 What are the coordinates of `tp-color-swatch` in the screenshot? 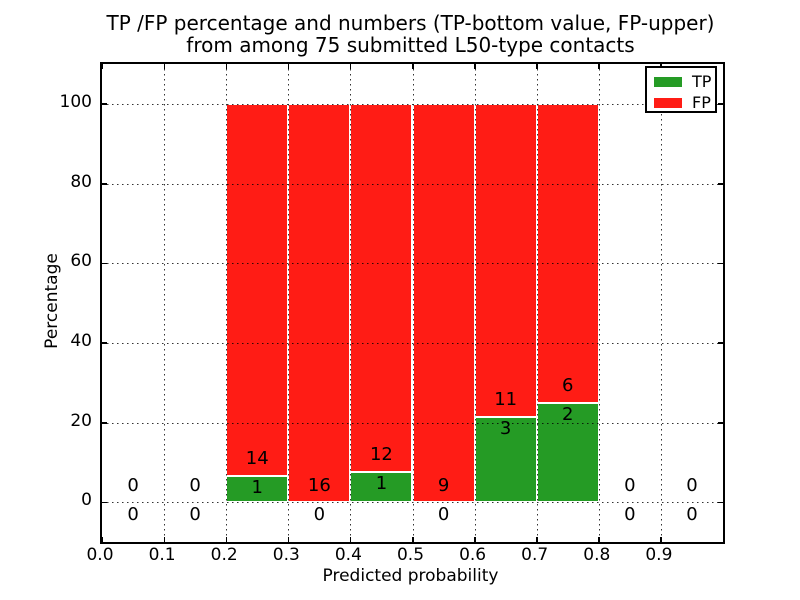 It's located at (668, 81).